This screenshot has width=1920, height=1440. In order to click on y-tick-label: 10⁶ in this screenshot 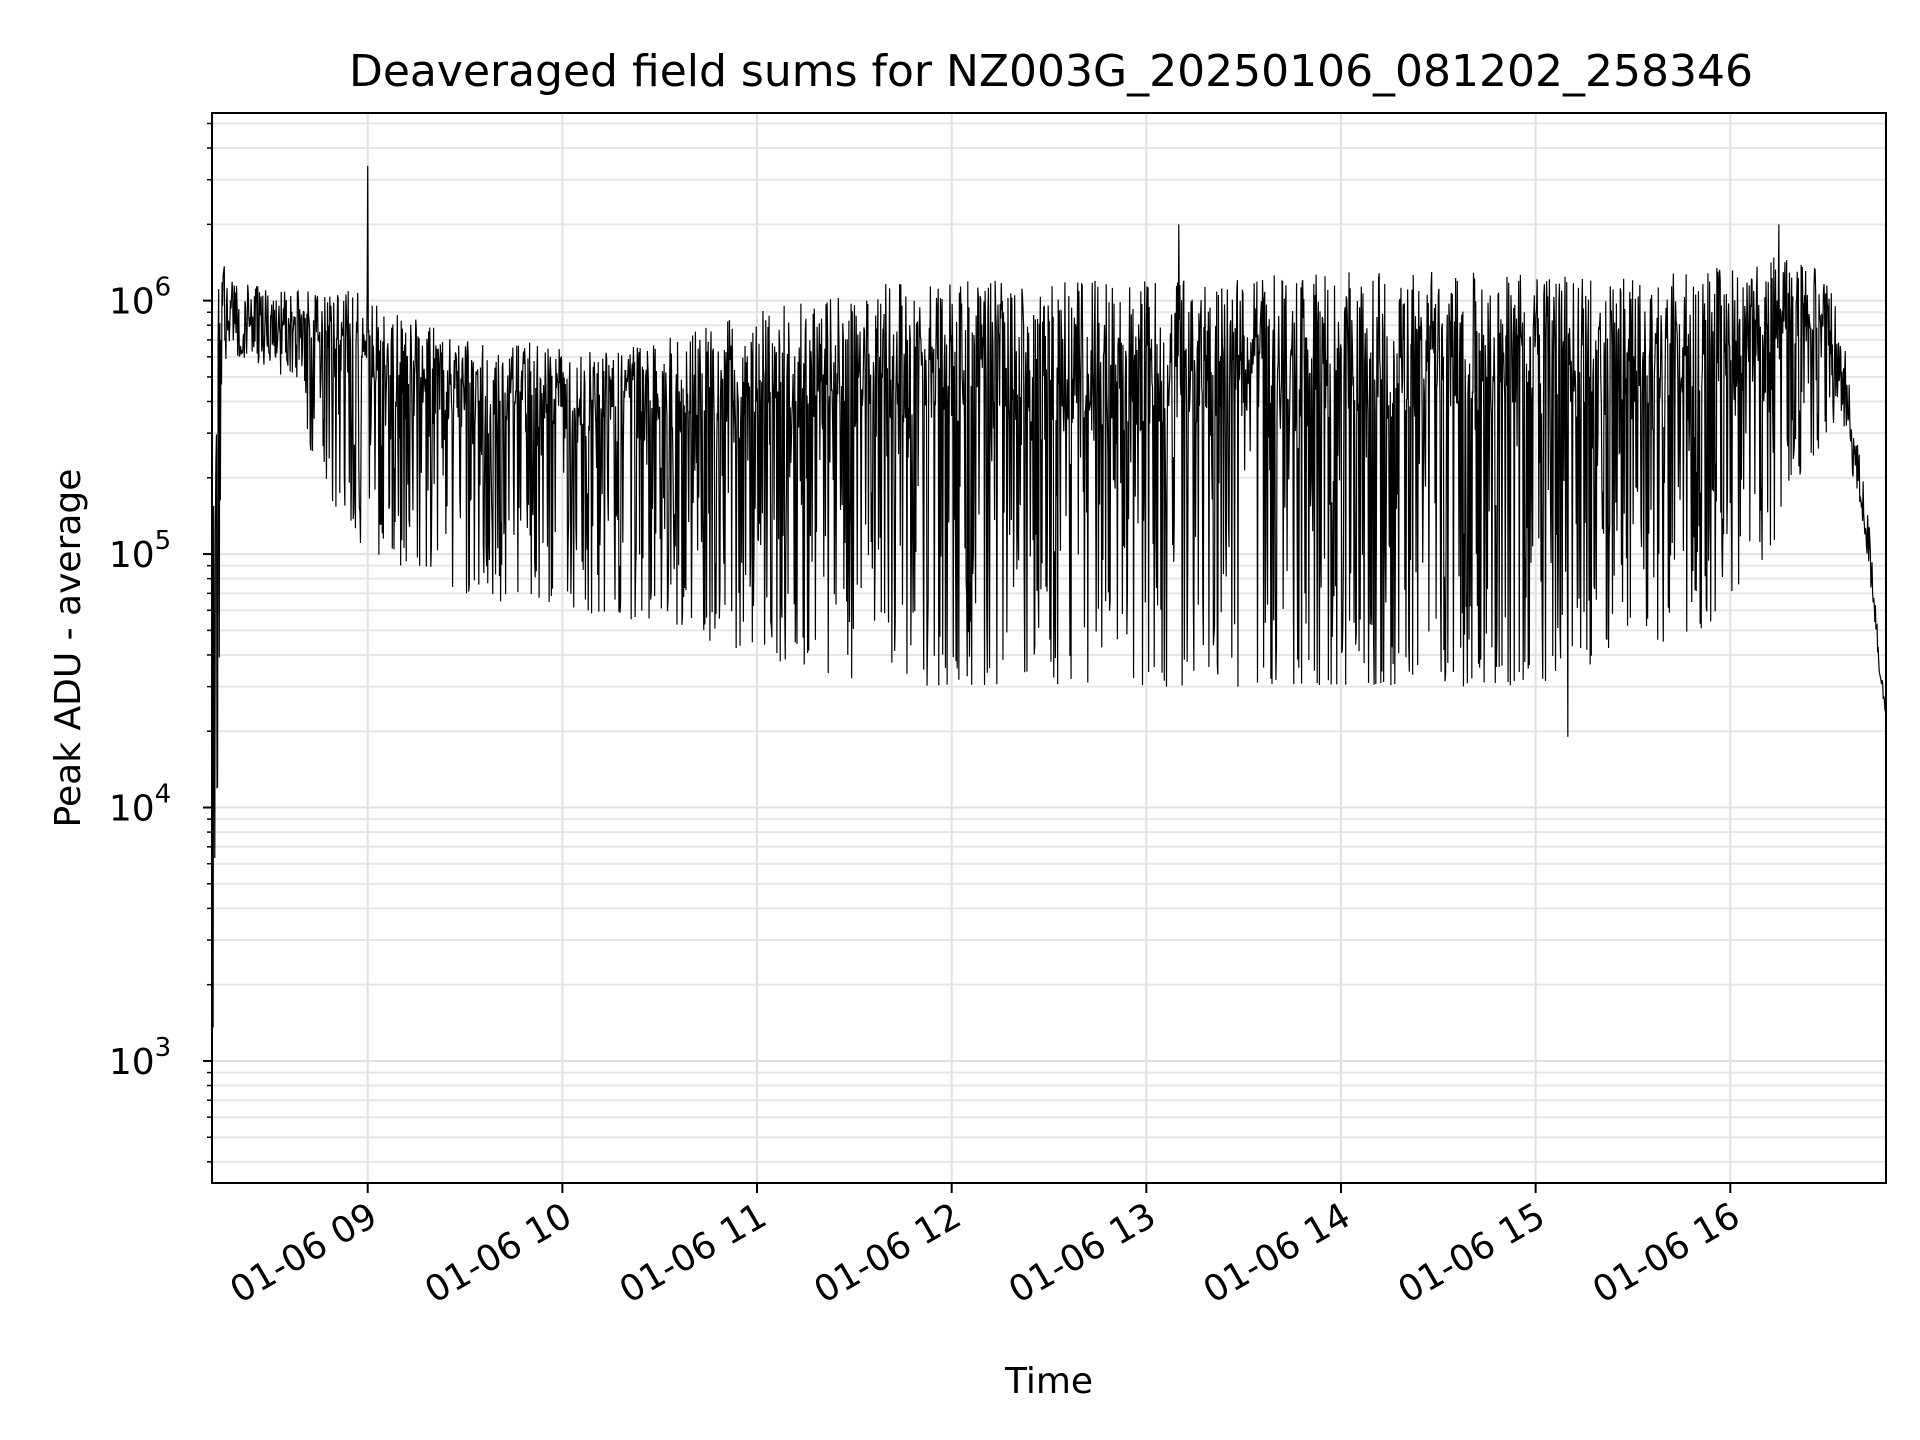, I will do `click(140, 298)`.